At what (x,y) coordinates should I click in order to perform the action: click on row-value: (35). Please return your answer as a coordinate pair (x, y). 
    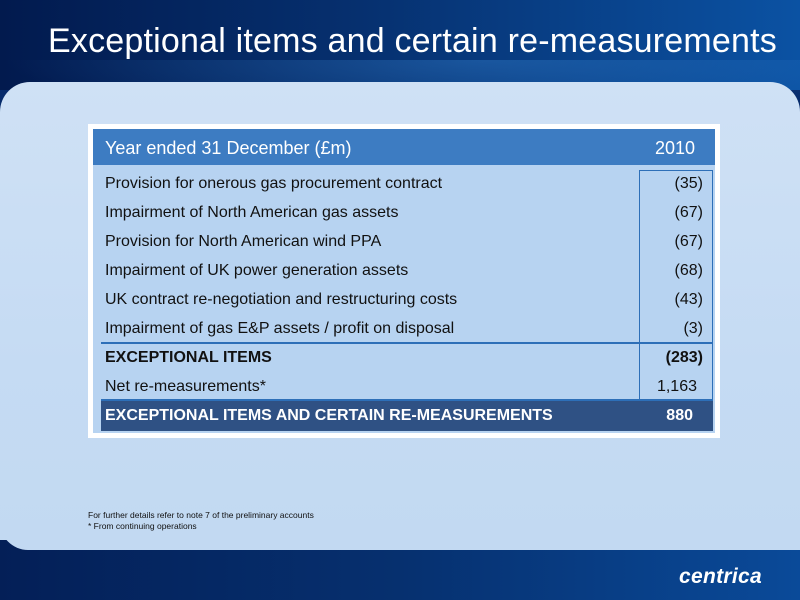
    Looking at the image, I should click on (688, 183).